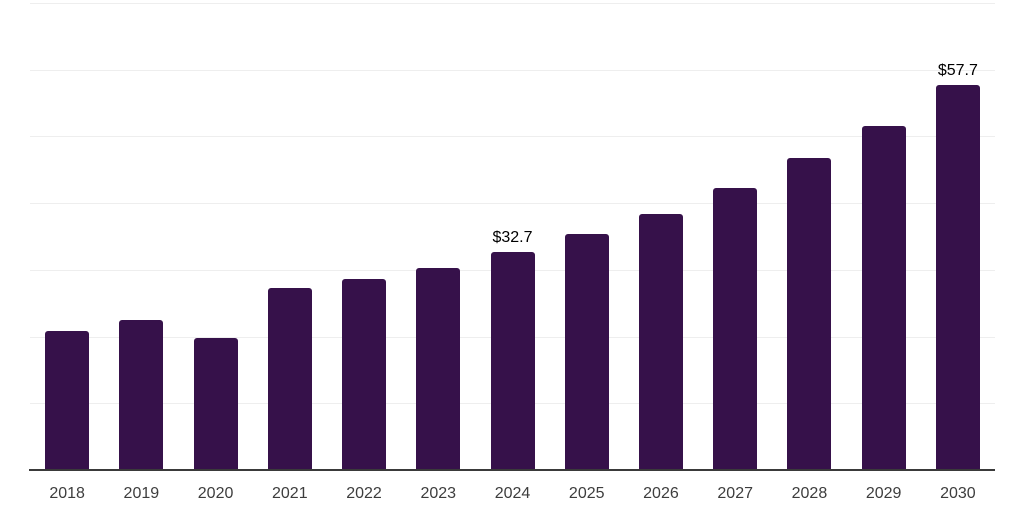  Describe the element at coordinates (215, 403) in the screenshot. I see `bar-2020` at that location.